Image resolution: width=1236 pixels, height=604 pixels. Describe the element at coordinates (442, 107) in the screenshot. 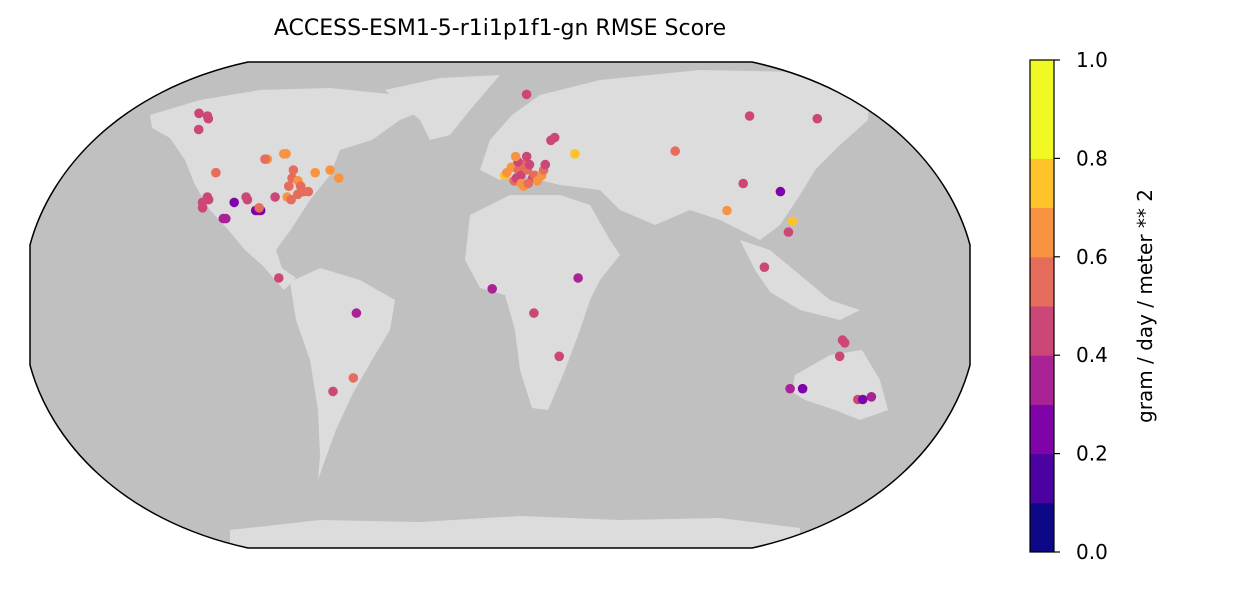

I see `land-greenland` at that location.